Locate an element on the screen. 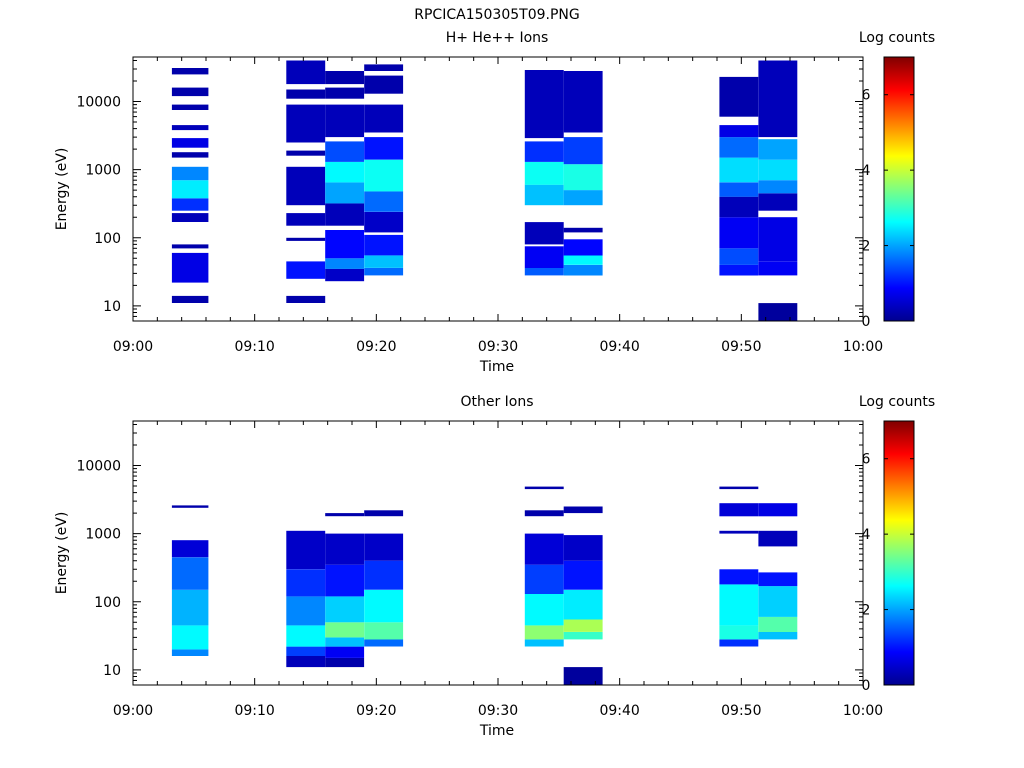  x-tick-label: 09:50 is located at coordinates (741, 347).